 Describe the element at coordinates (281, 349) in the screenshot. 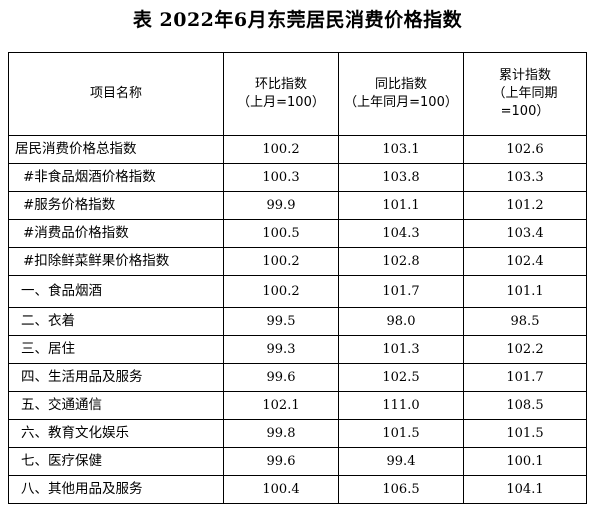

I see `row-mom-value: 99.3` at that location.